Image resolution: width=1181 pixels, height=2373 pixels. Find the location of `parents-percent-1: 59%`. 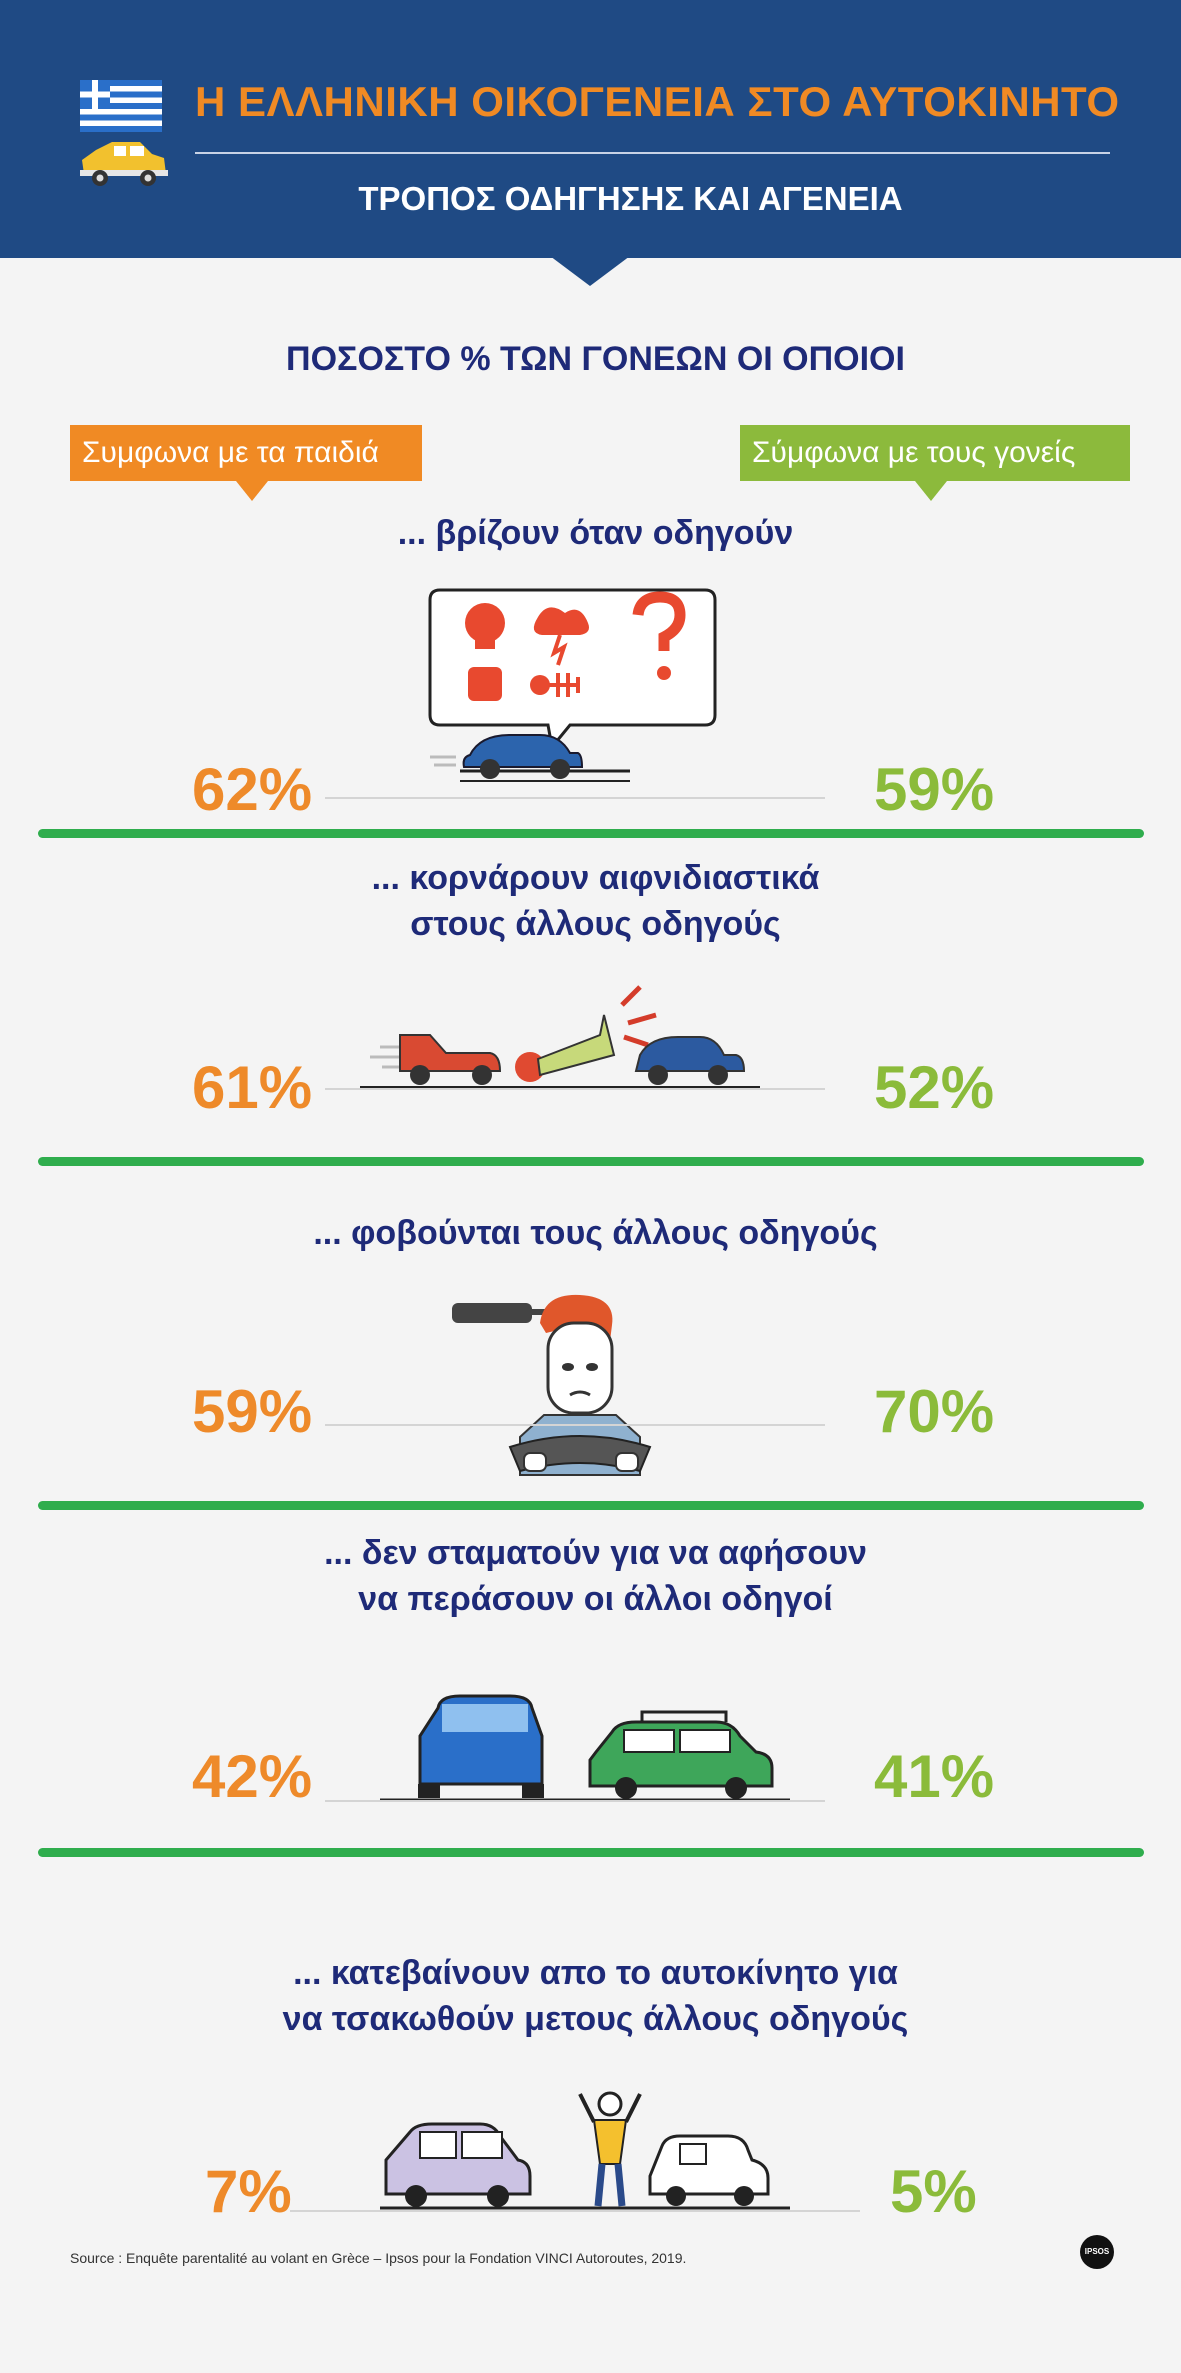

parents-percent-1: 59% is located at coordinates (934, 789).